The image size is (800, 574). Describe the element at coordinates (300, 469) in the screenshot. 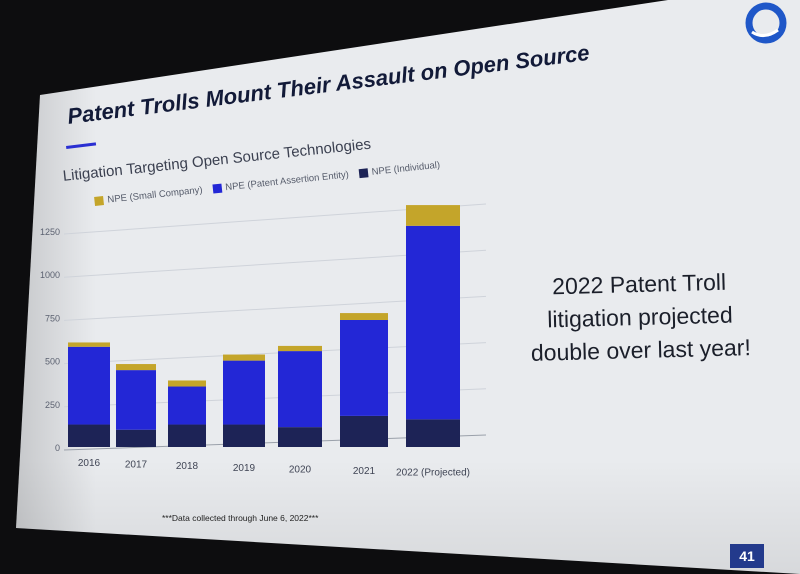

I see `x-tick-label: 2020` at that location.